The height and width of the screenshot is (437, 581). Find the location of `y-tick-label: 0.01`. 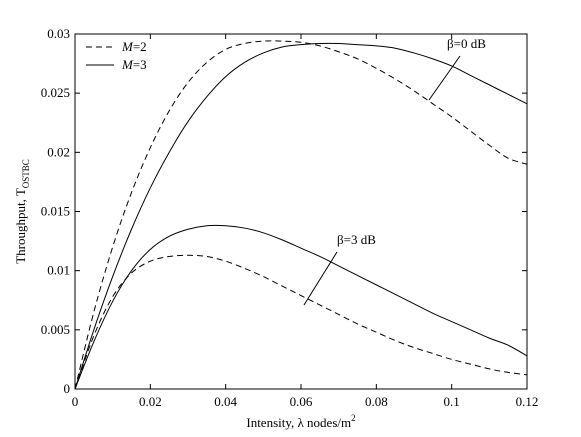

y-tick-label: 0.01 is located at coordinates (58, 270).